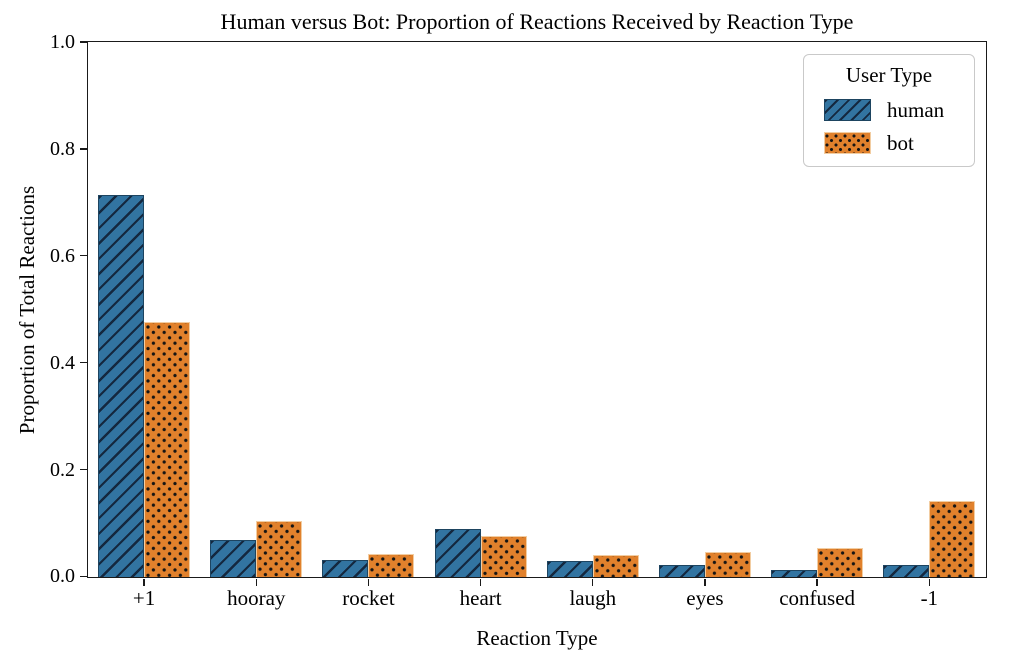 This screenshot has height=662, width=1014. I want to click on bar-bot-rocket, so click(391, 565).